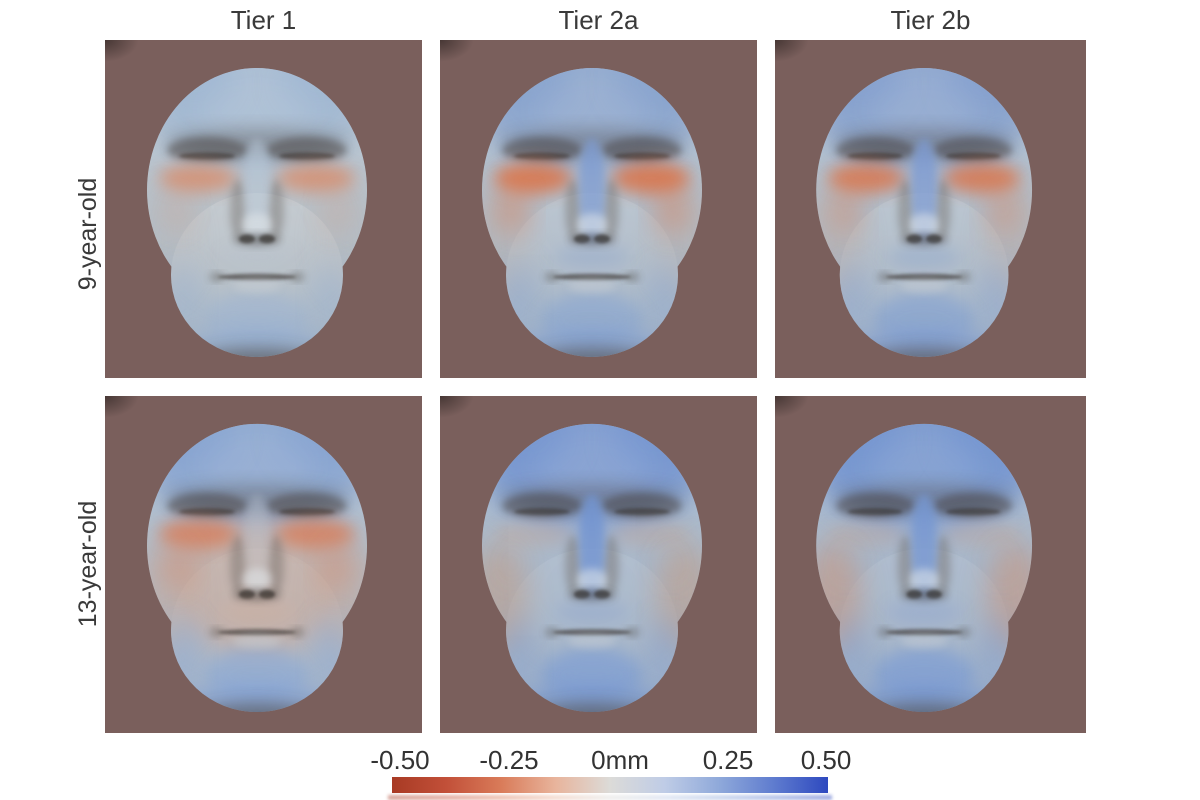 The height and width of the screenshot is (800, 1200). Describe the element at coordinates (620, 760) in the screenshot. I see `colorbar-tick-label: 0mm` at that location.